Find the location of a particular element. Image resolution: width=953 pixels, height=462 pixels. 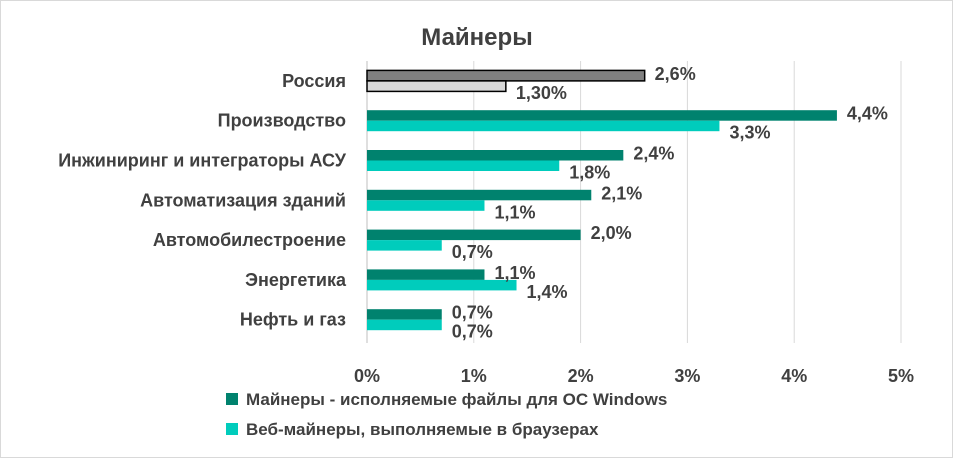

data-label: 2,1% is located at coordinates (621, 193).